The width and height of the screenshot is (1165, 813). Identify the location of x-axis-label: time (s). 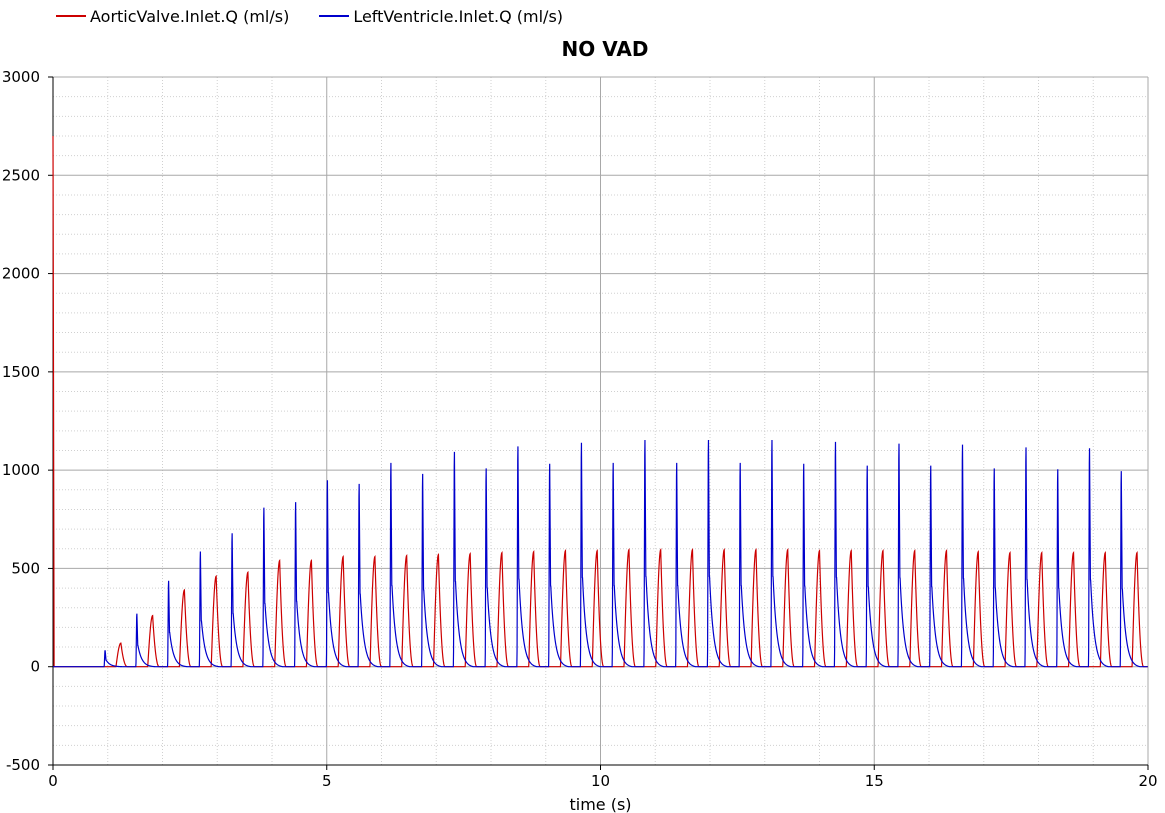
(600, 804).